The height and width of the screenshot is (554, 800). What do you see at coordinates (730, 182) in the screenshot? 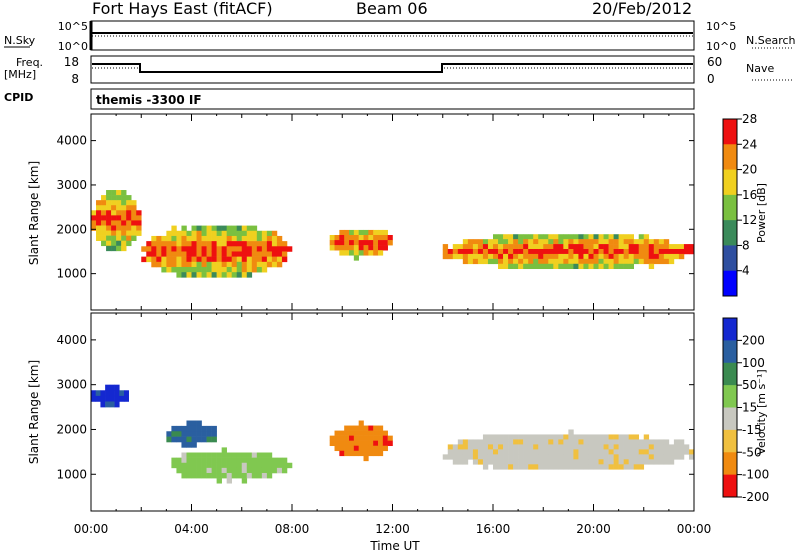
I see `power-colorbar-segment` at bounding box center [730, 182].